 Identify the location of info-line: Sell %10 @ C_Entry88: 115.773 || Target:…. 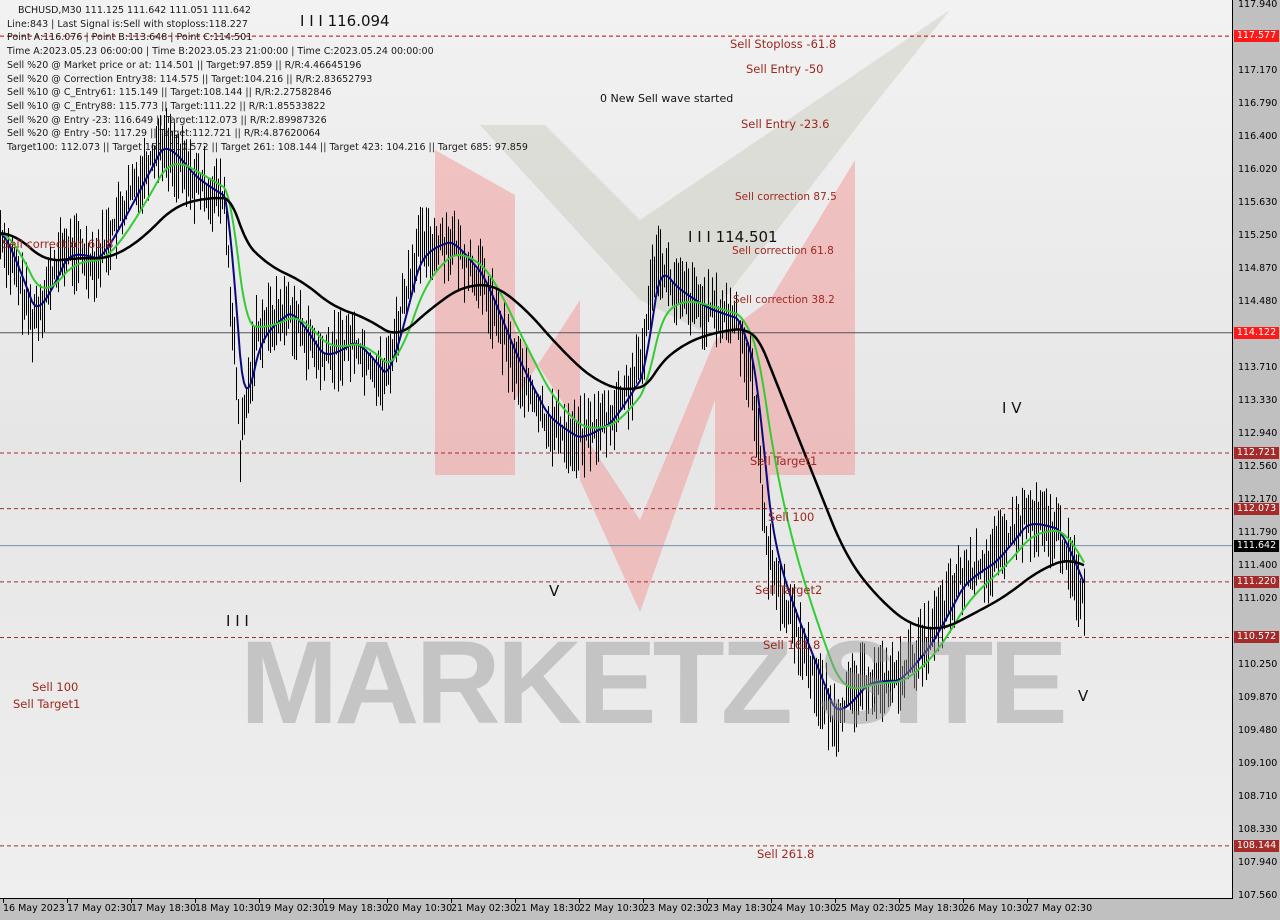
(166, 106).